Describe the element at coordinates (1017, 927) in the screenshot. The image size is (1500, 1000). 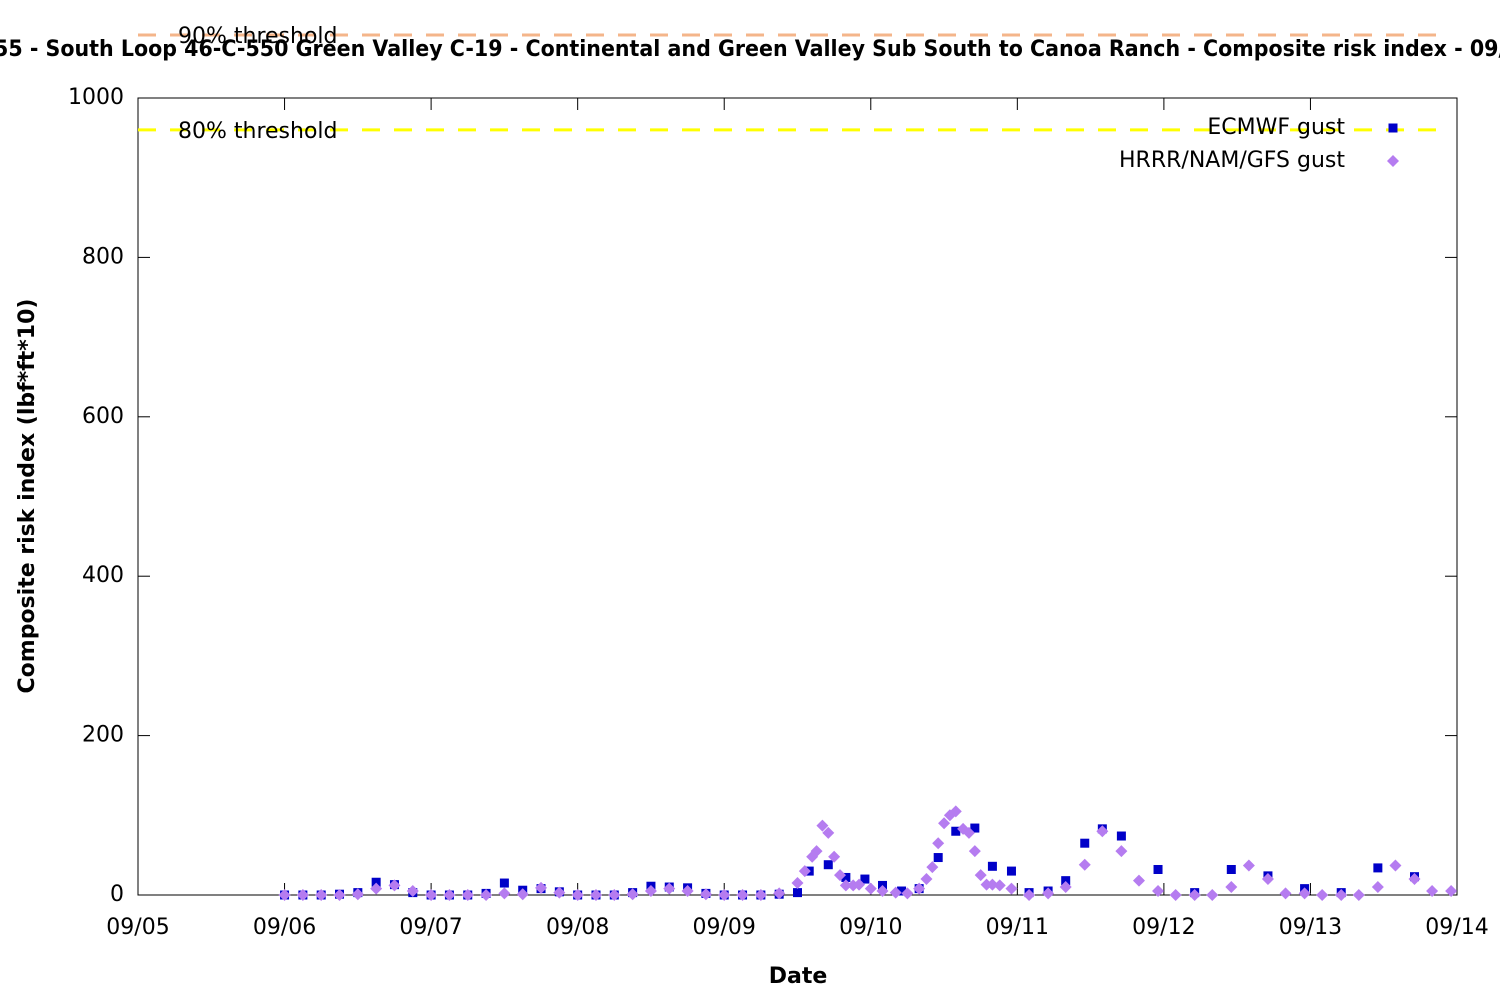
I see `x-tick-label: 09/11` at that location.